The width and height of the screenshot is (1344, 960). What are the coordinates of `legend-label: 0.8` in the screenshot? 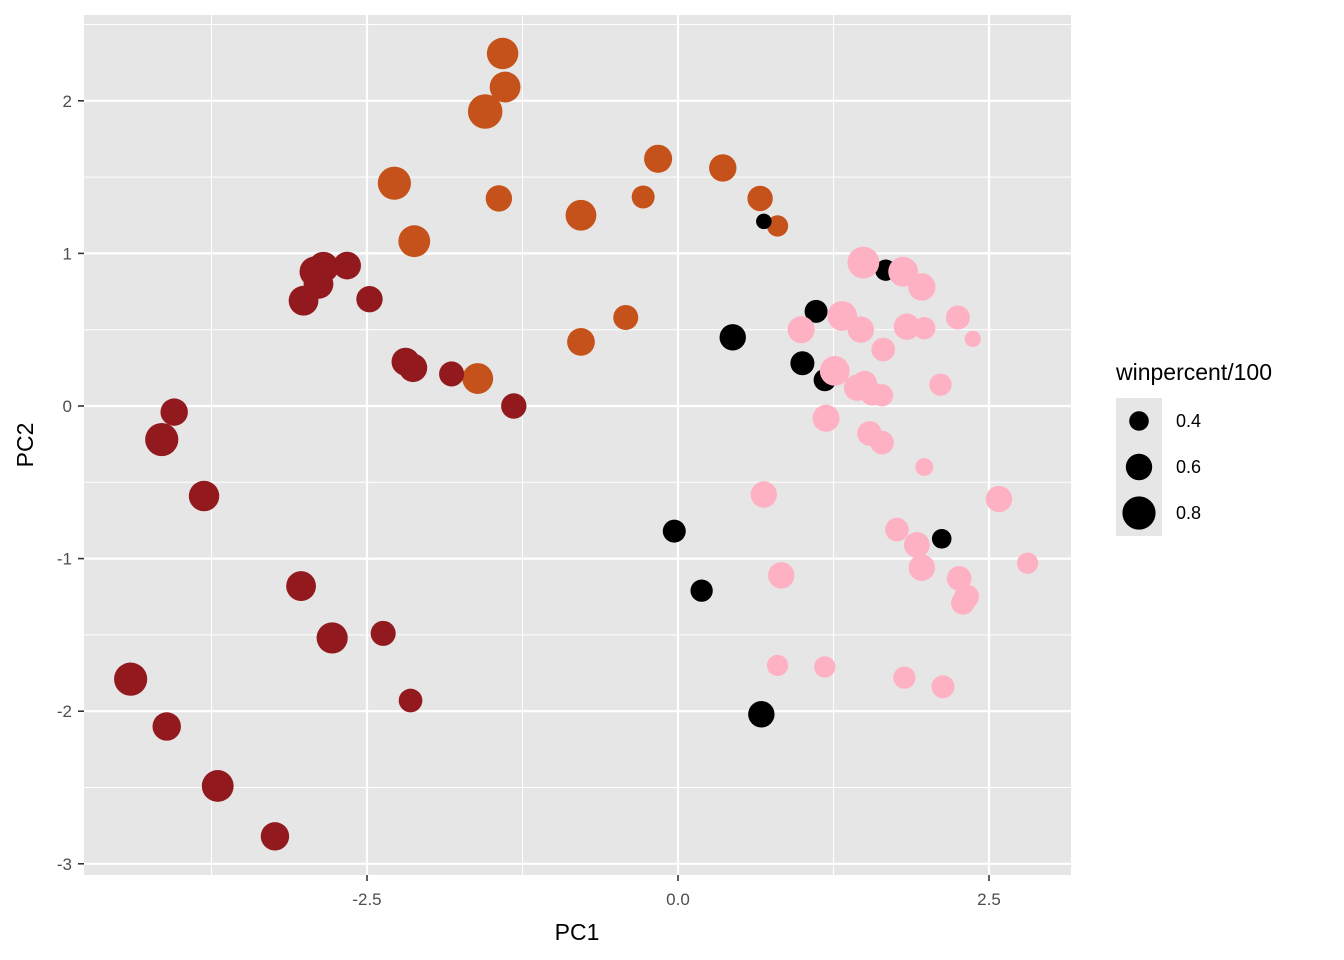 It's located at (1188, 513).